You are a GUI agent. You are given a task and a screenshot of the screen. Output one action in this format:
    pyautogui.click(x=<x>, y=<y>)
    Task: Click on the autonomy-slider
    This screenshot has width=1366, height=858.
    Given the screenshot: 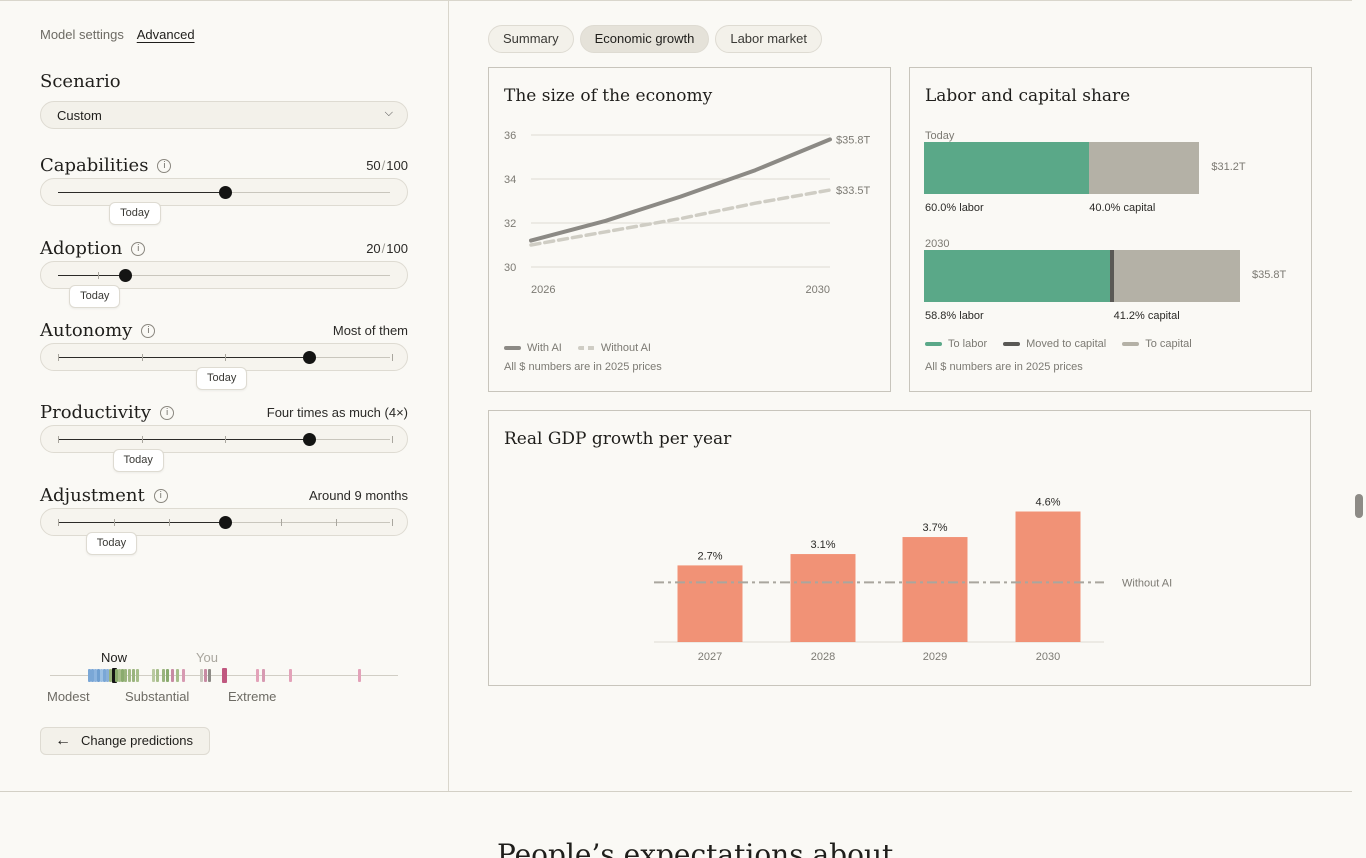 What is the action you would take?
    pyautogui.click(x=224, y=357)
    